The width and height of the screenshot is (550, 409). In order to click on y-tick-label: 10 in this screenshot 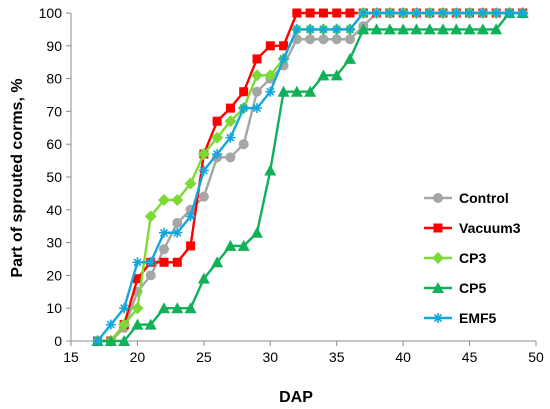, I will do `click(54, 308)`.